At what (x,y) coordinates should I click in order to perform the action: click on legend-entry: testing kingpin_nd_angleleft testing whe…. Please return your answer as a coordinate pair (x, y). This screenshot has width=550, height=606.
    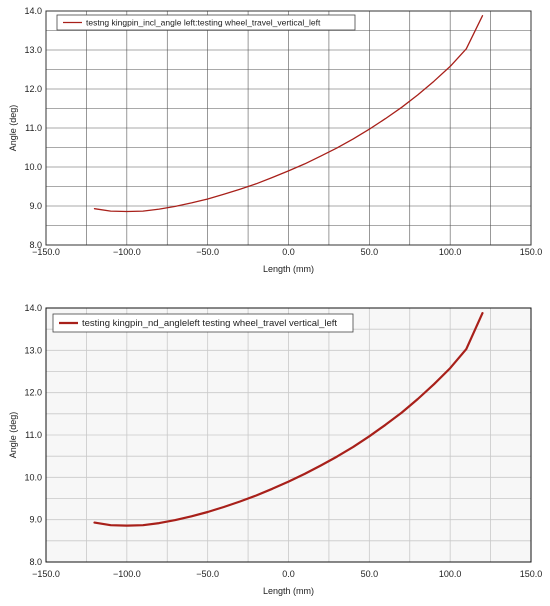
    Looking at the image, I should click on (209, 323).